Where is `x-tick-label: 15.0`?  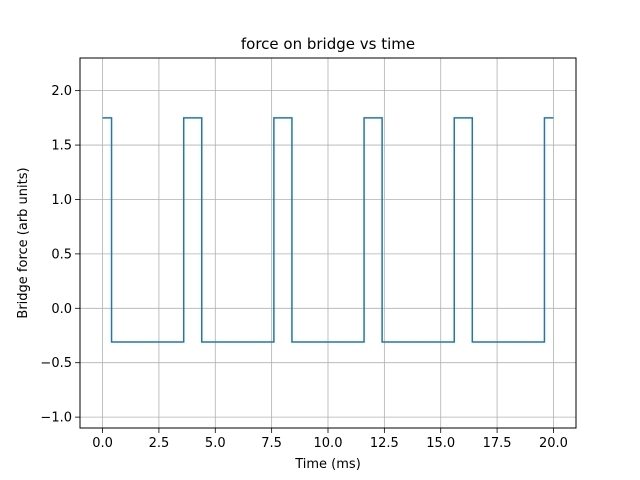 x-tick-label: 15.0 is located at coordinates (440, 443).